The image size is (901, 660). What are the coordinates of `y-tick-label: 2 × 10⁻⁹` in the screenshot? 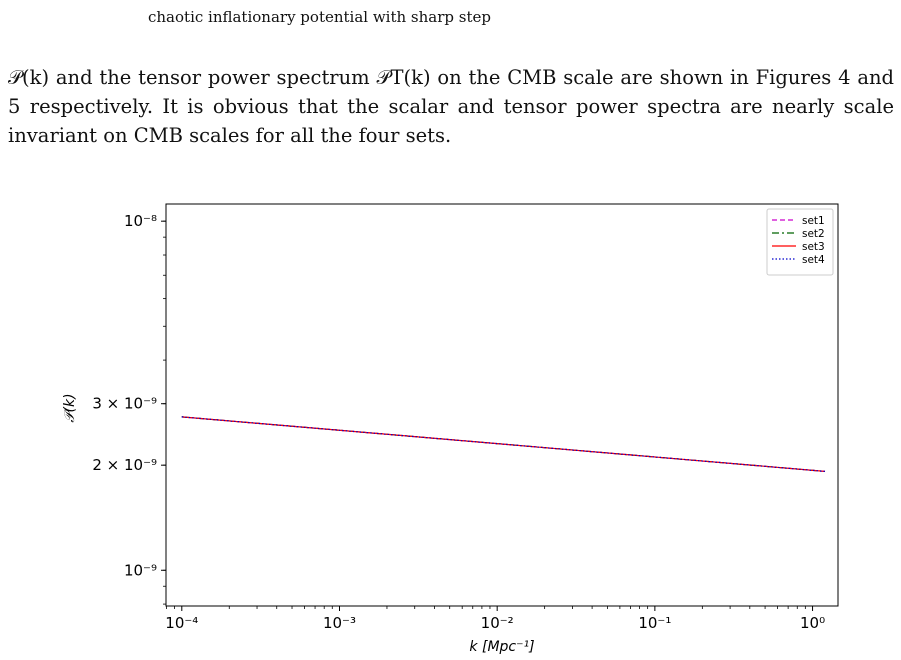 It's located at (124, 465).